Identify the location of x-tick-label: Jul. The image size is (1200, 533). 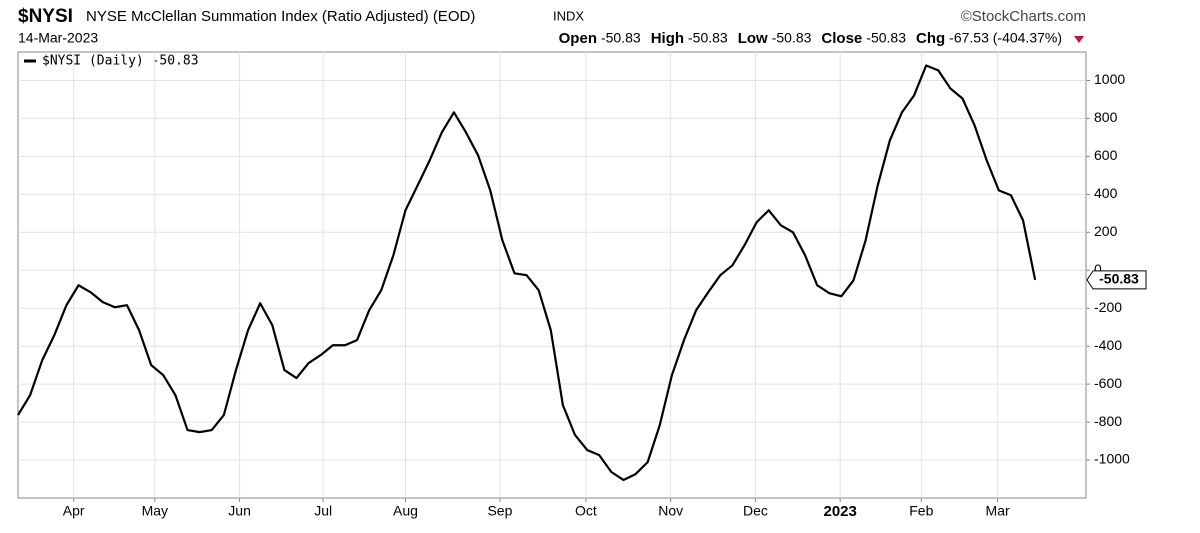
(323, 511).